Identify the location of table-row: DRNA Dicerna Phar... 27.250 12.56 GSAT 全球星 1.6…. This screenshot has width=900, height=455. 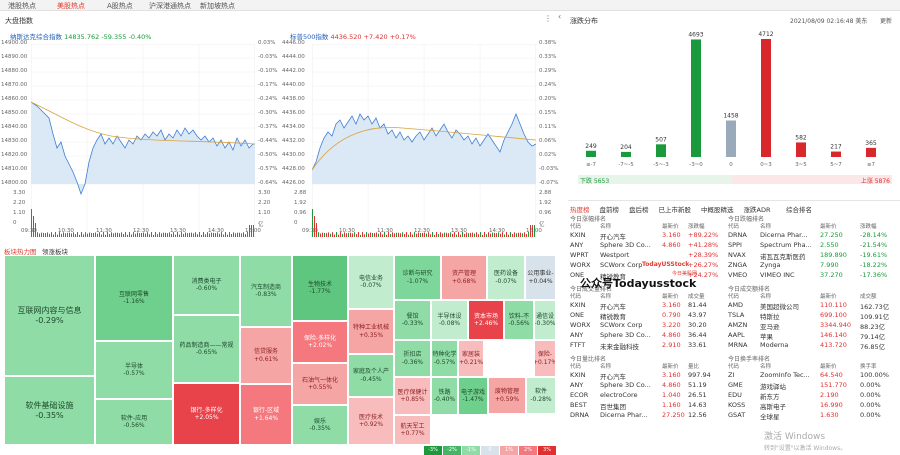
(734, 416).